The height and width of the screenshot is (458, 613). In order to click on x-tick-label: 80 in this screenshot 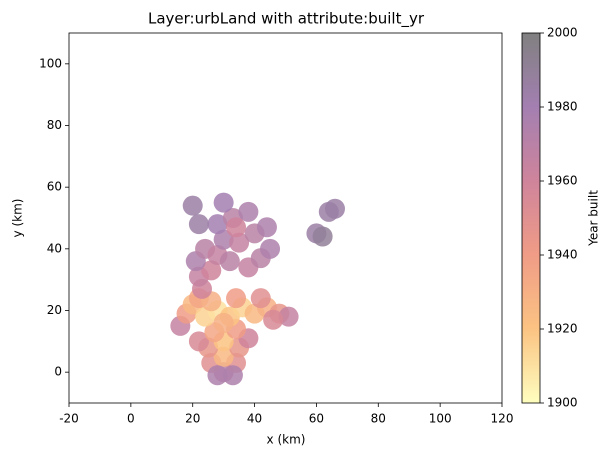, I will do `click(378, 419)`.